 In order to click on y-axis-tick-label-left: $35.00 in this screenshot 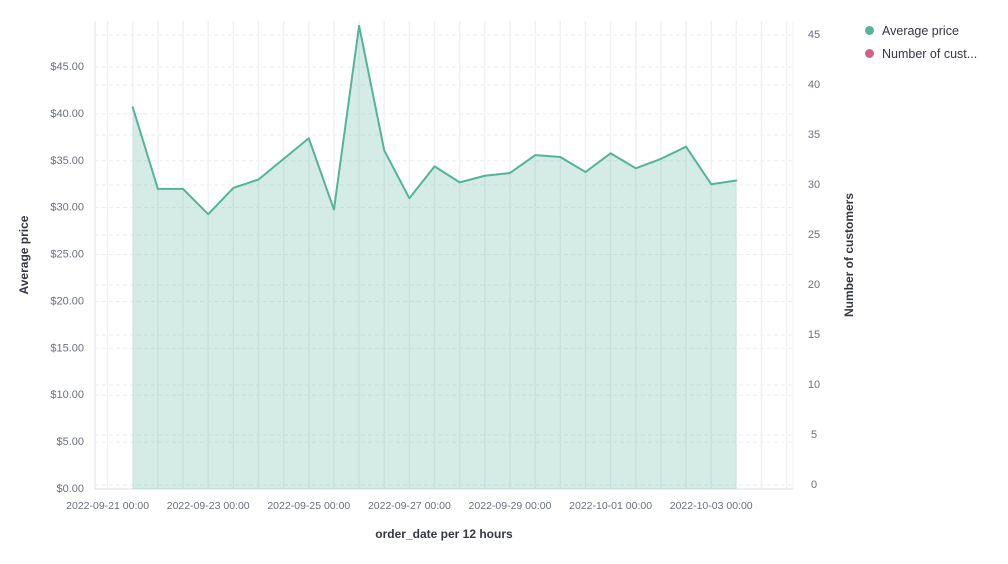, I will do `click(67, 161)`.